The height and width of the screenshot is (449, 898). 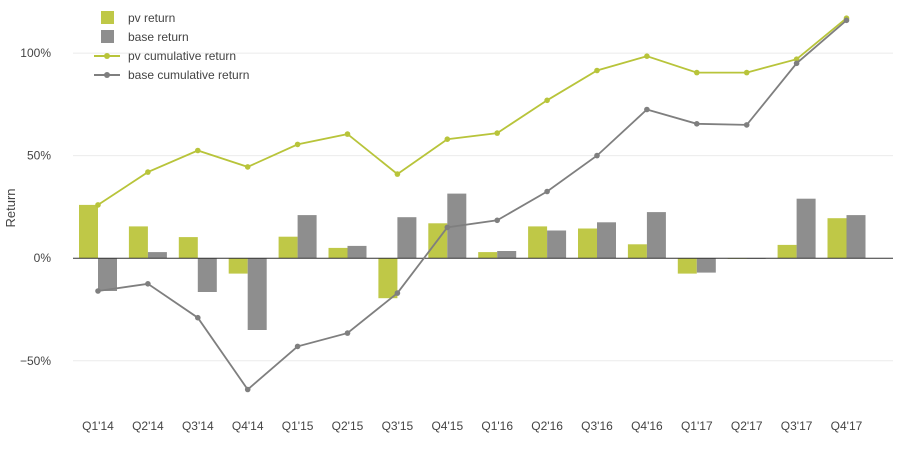 I want to click on x-tick-label: Q4'16, so click(x=647, y=426).